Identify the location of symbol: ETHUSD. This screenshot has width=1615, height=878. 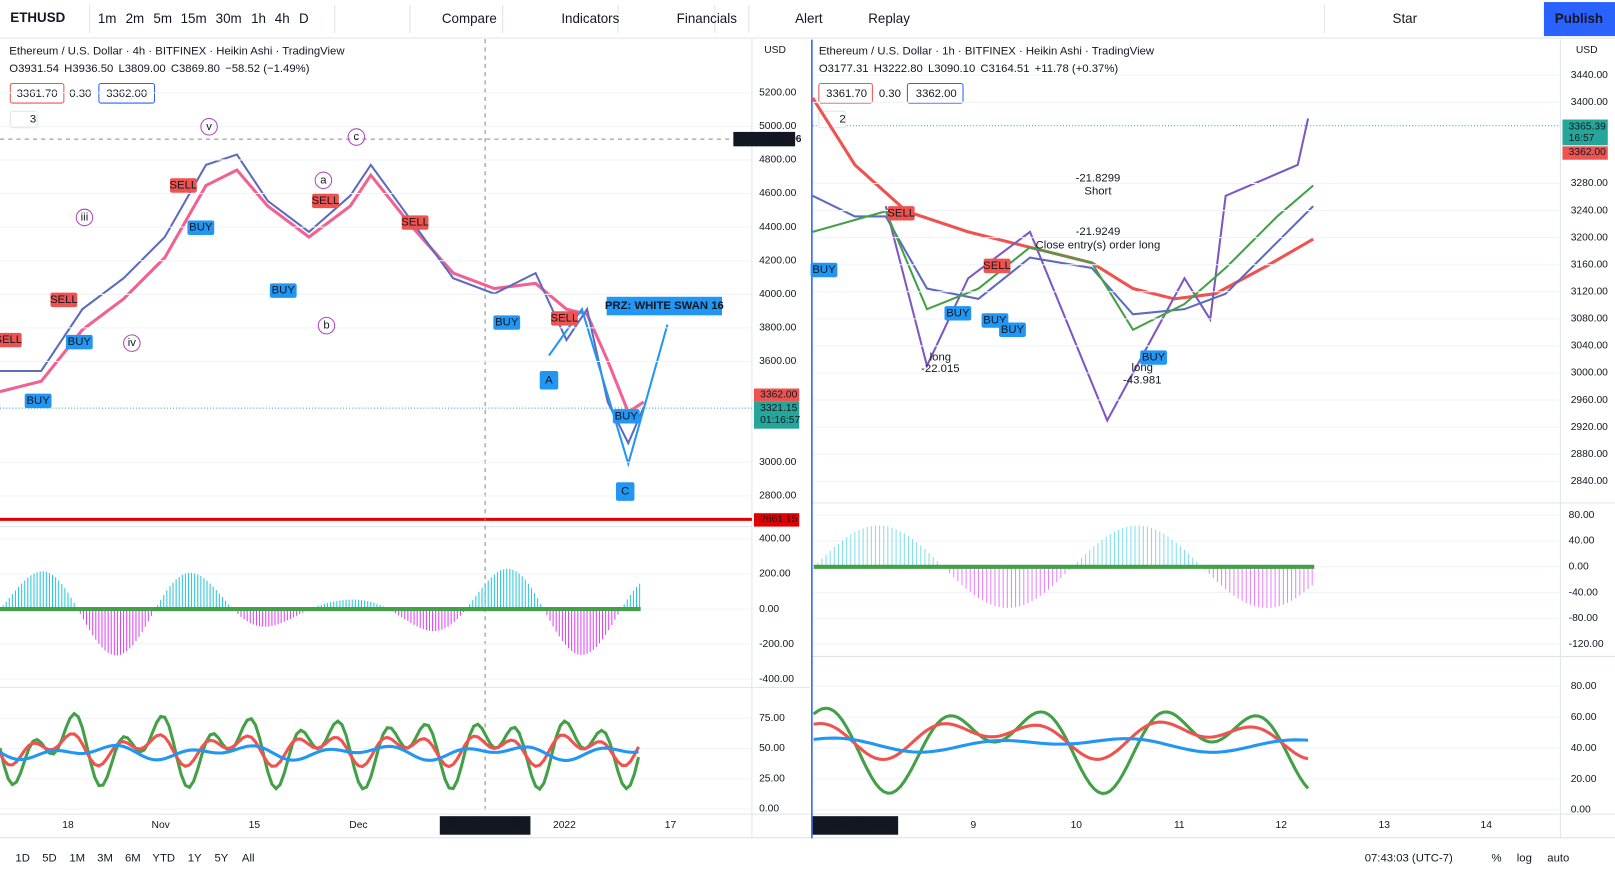
(37, 17).